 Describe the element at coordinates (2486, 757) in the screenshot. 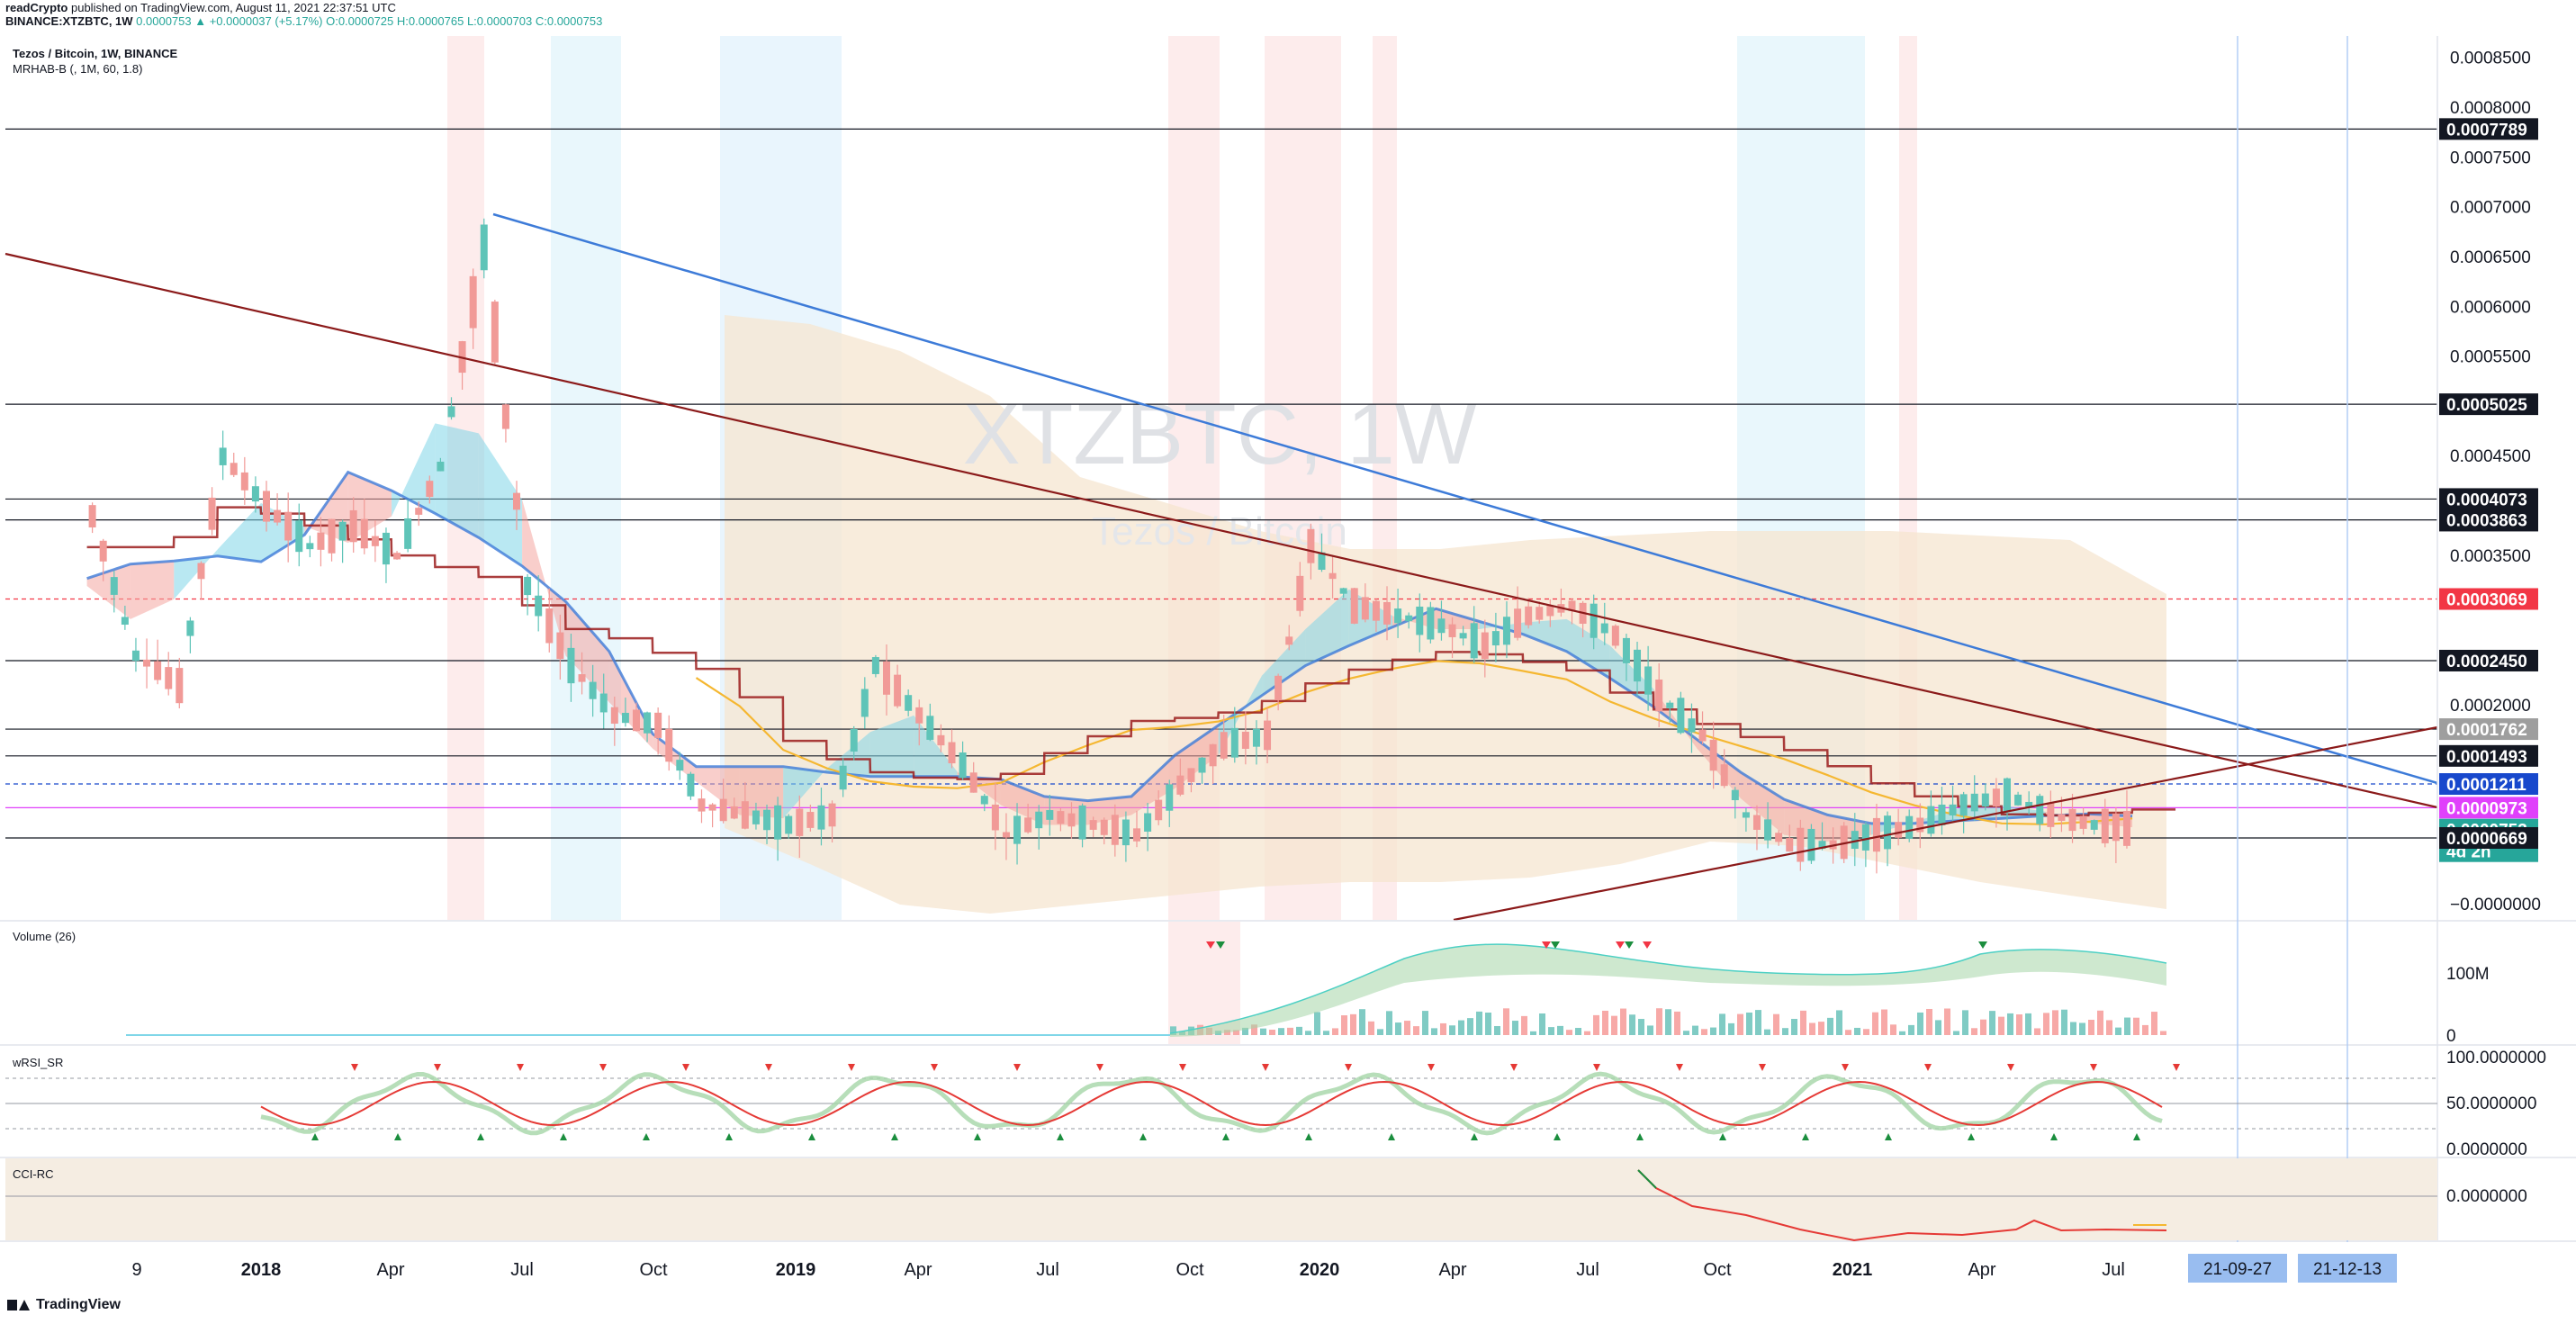

I see `price-label: 0.0001493` at that location.